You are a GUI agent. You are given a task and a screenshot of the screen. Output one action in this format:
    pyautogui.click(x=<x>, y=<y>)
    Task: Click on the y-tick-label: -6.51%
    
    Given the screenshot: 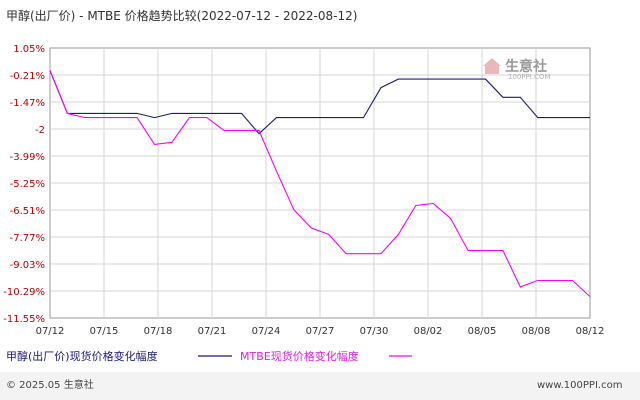 What is the action you would take?
    pyautogui.click(x=27, y=211)
    